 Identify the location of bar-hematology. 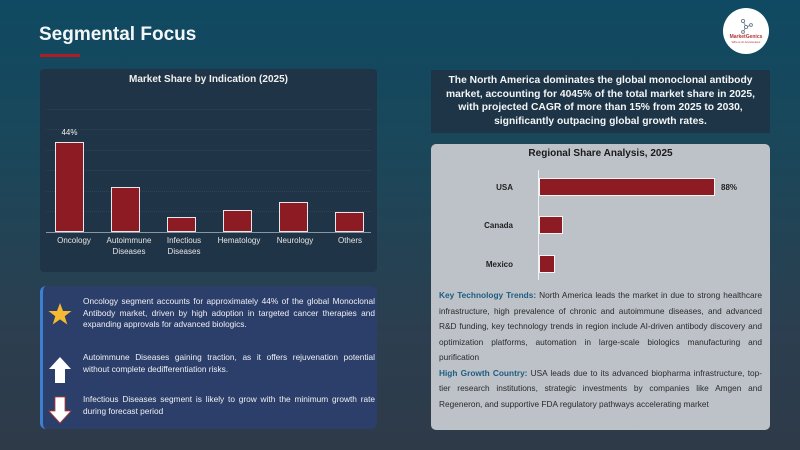
(241, 170).